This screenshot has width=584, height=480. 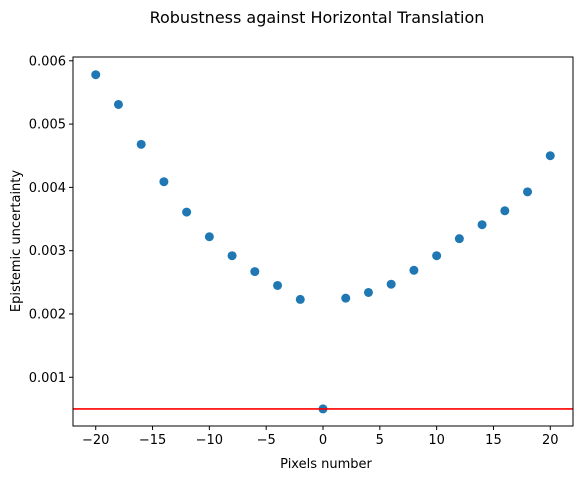 What do you see at coordinates (326, 464) in the screenshot?
I see `x-axis-label: Pixels number` at bounding box center [326, 464].